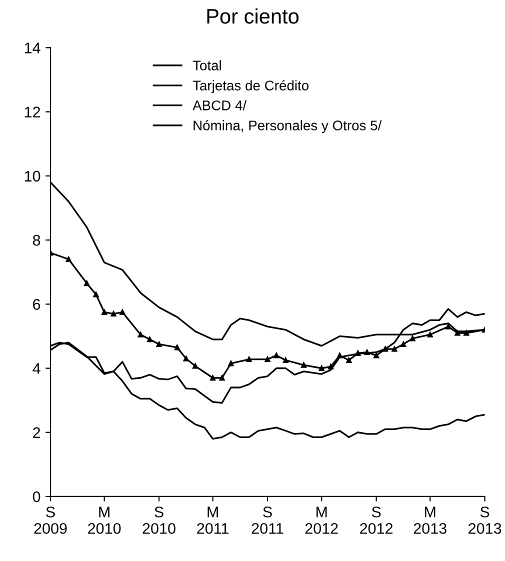  I want to click on x-tick-label: S 2009, so click(50, 520).